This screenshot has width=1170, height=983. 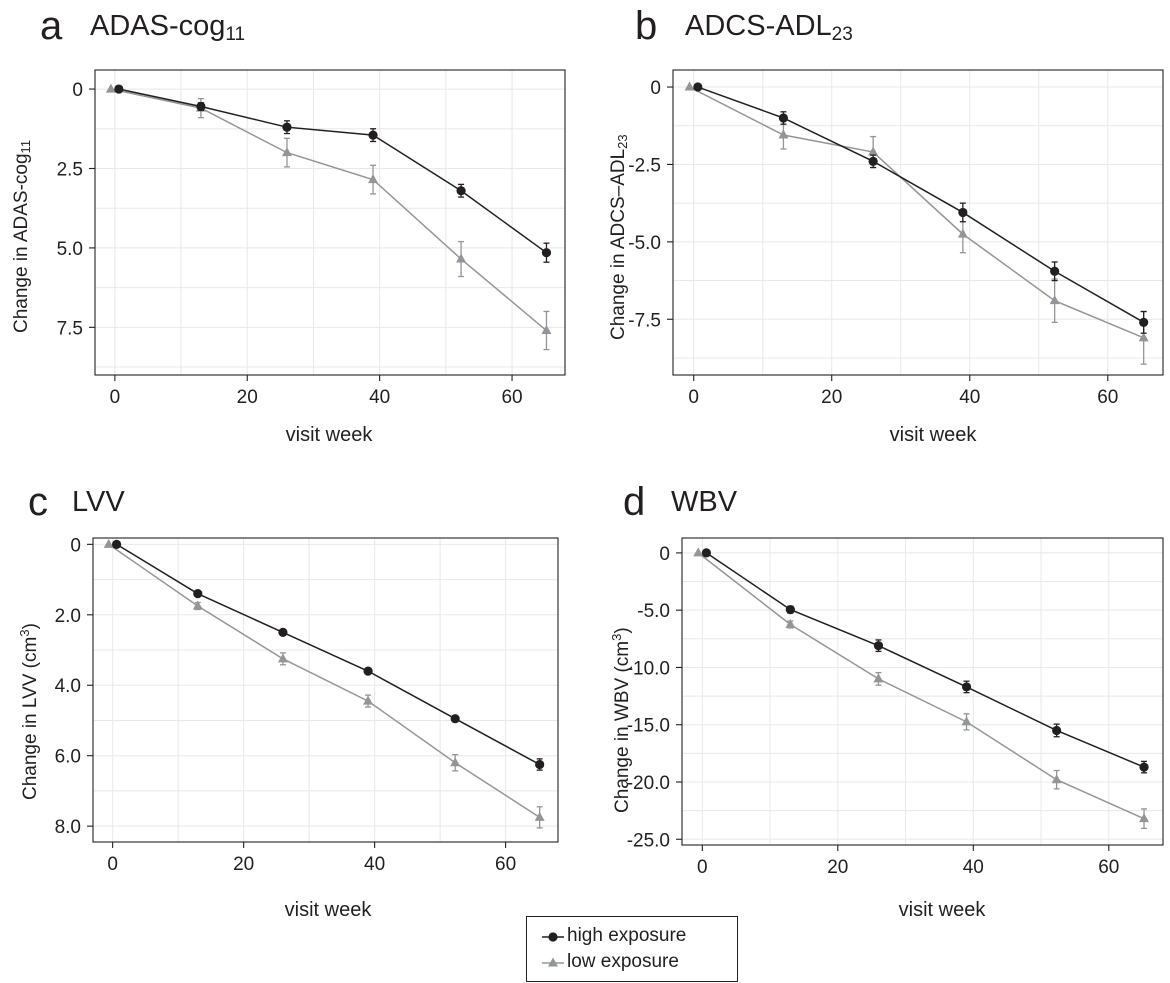 I want to click on y-tick-label: 2.0, so click(x=68, y=616).